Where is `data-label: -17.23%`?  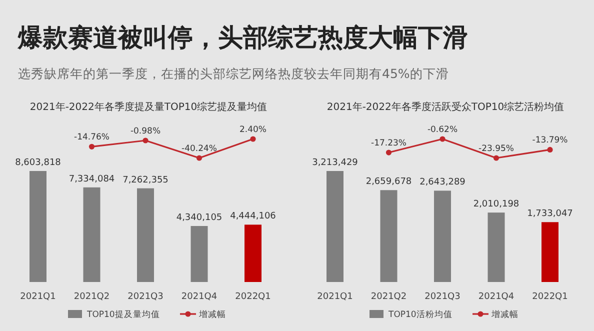 data-label: -17.23% is located at coordinates (388, 143).